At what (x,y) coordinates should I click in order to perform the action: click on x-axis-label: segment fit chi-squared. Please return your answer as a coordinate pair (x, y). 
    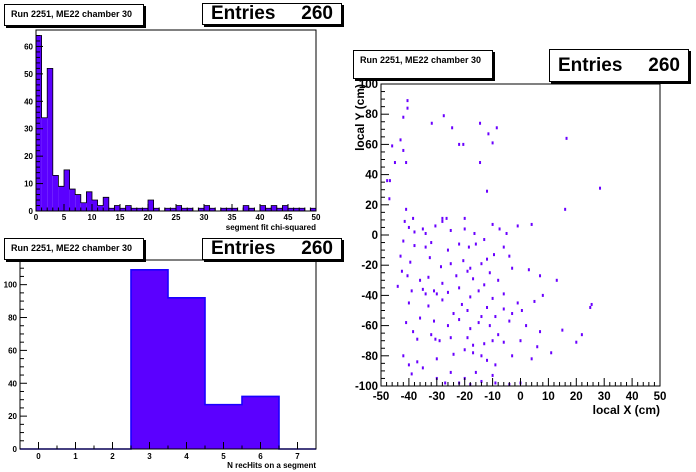
    Looking at the image, I should click on (271, 227).